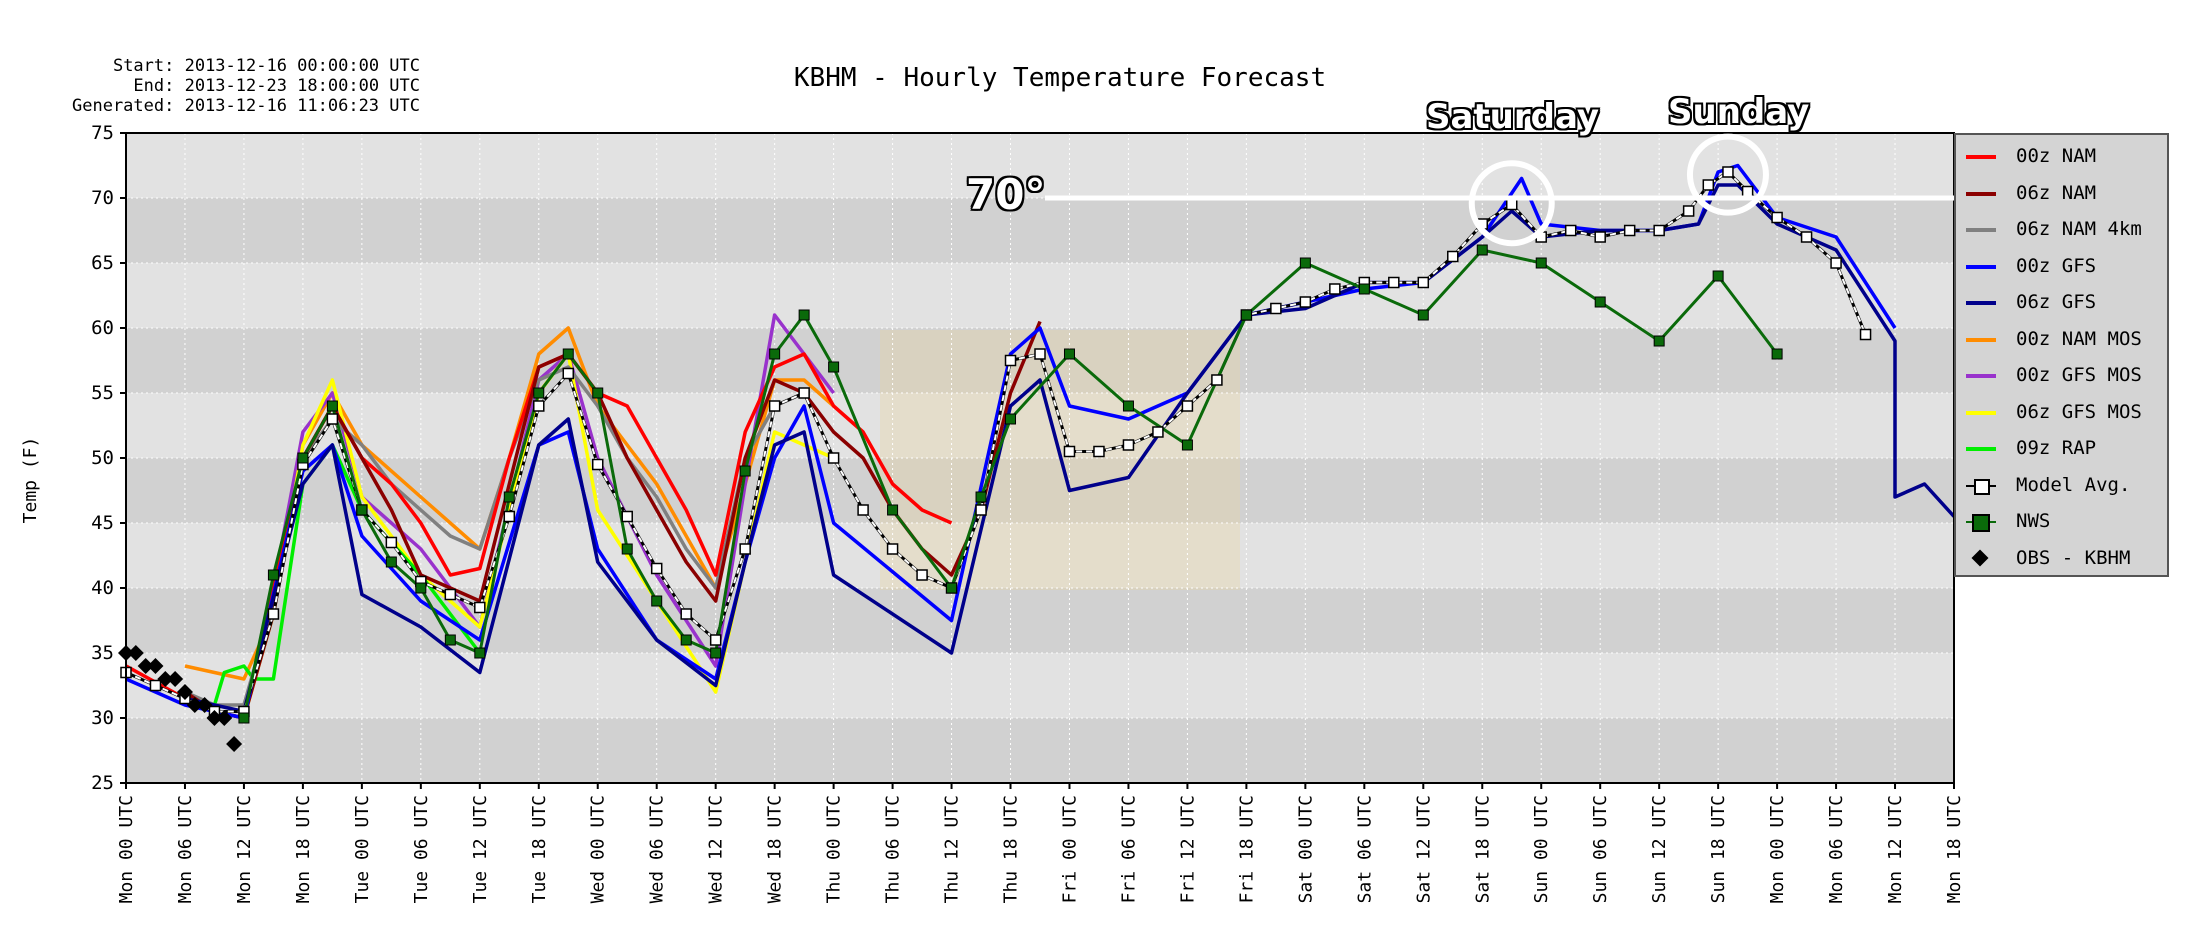 The height and width of the screenshot is (942, 2198). Describe the element at coordinates (1836, 849) in the screenshot. I see `x-tick-label: Mon 06 UTC` at that location.